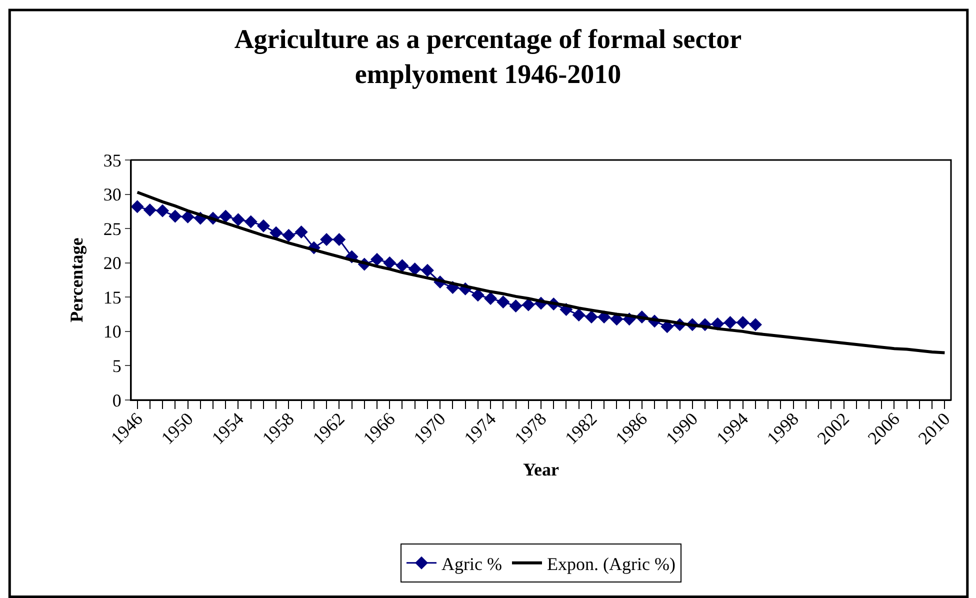 This screenshot has height=598, width=976. What do you see at coordinates (112, 332) in the screenshot?
I see `y-tick-label: 10` at bounding box center [112, 332].